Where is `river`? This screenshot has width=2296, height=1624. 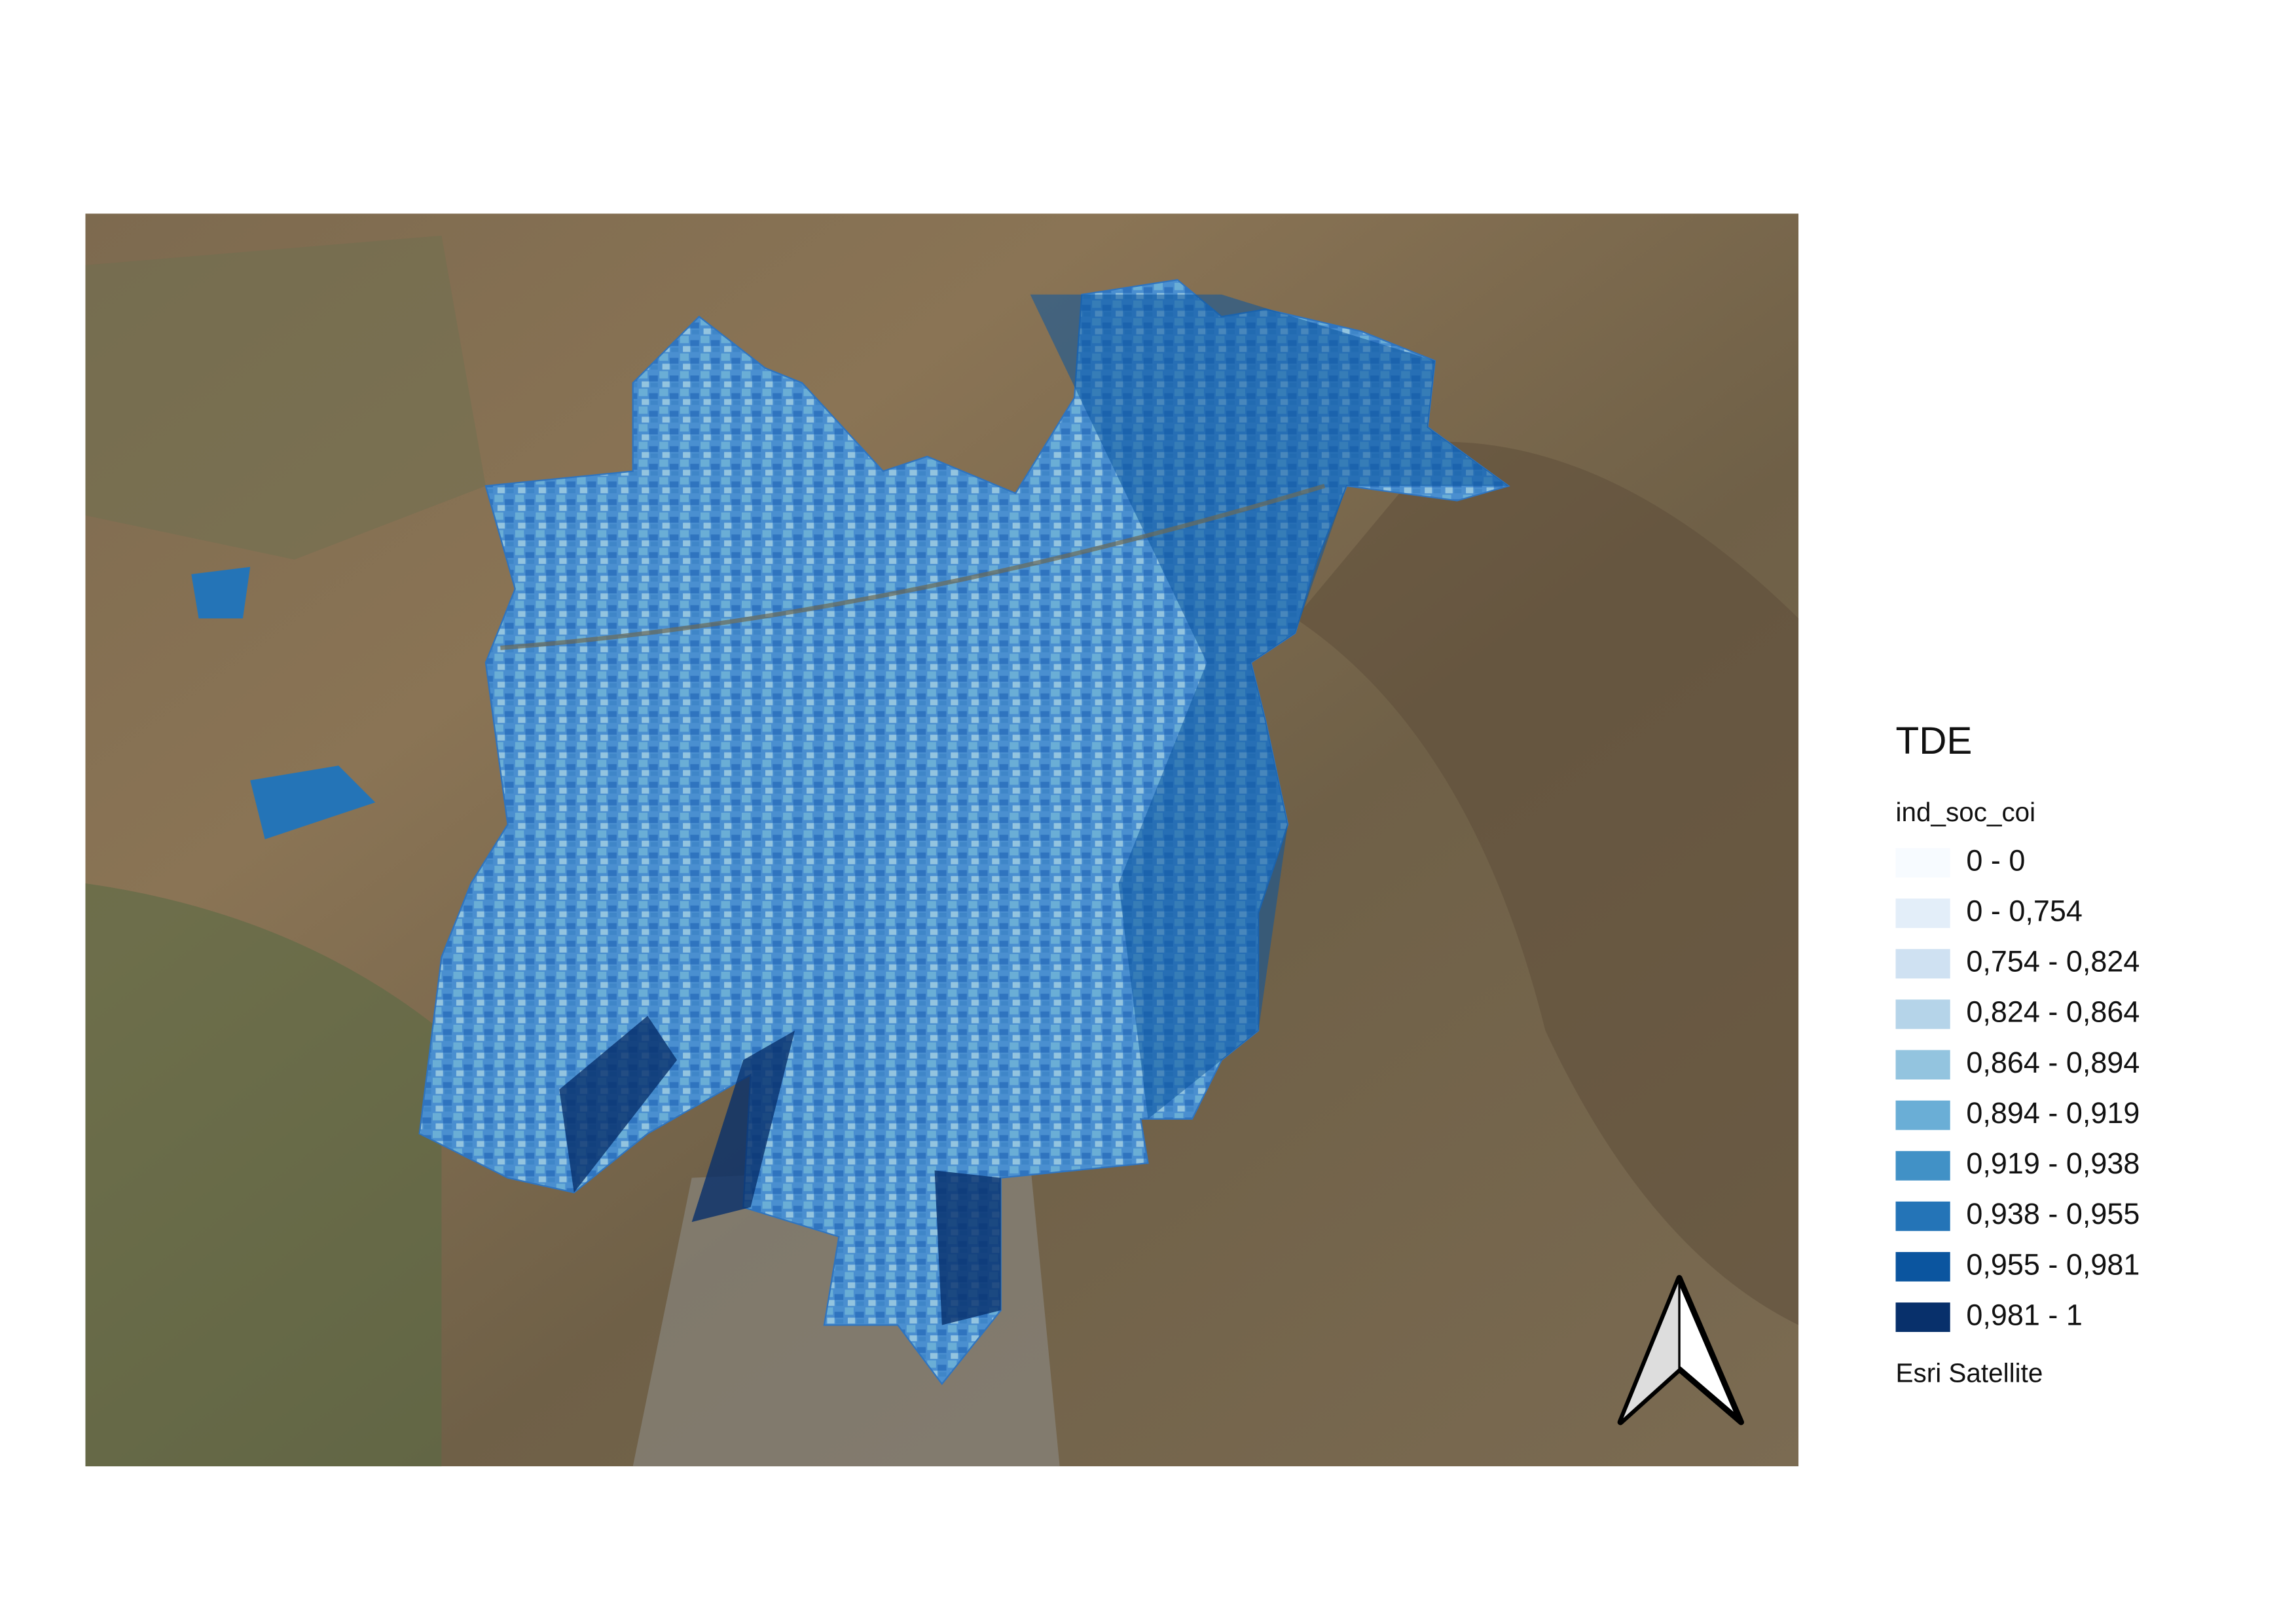
river is located at coordinates (913, 566).